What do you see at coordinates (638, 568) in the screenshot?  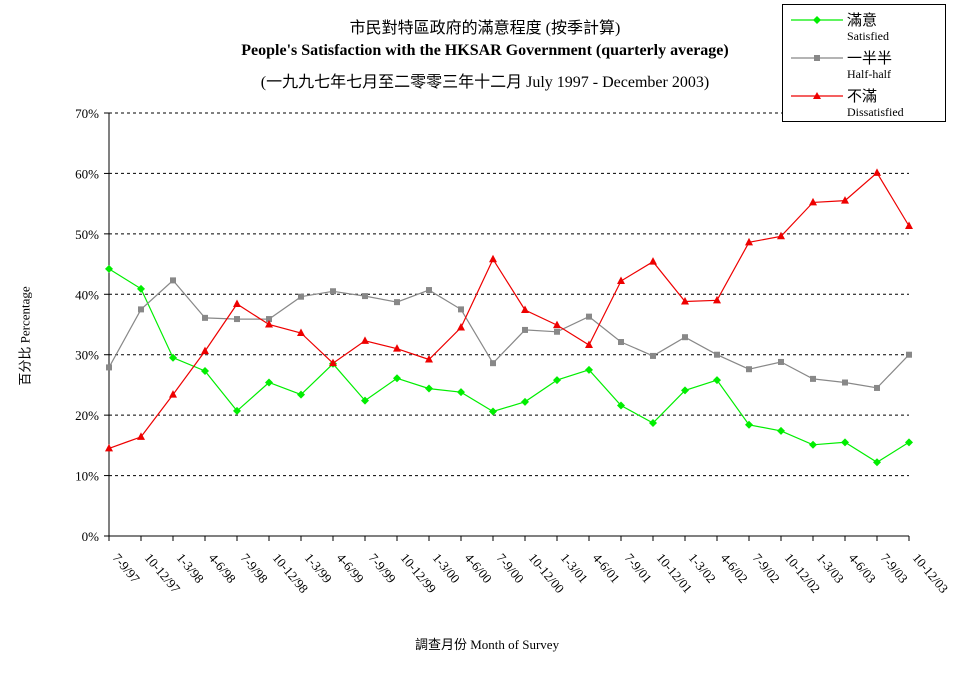 I see `x-tick-label: 7-9/01` at bounding box center [638, 568].